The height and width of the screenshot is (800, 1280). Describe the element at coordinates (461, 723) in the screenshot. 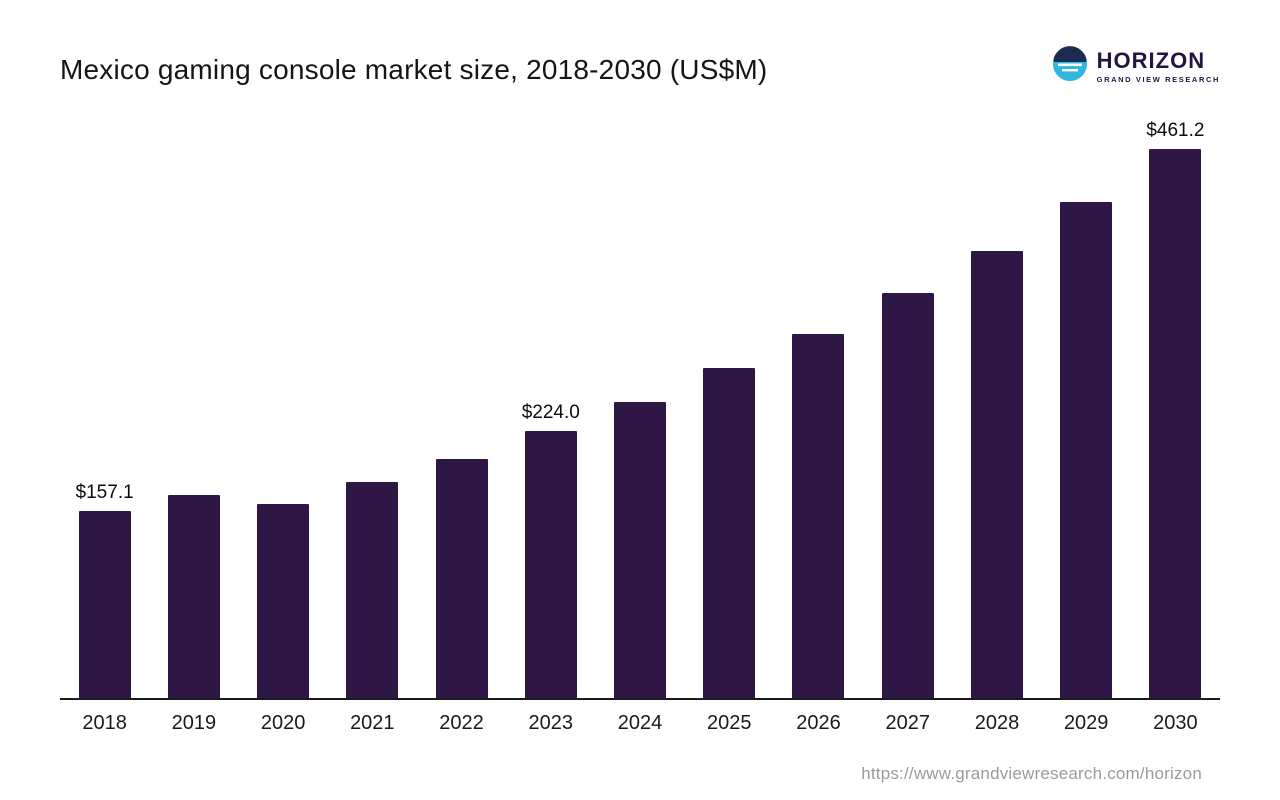

I see `x-axis-tick-label: 2022` at that location.